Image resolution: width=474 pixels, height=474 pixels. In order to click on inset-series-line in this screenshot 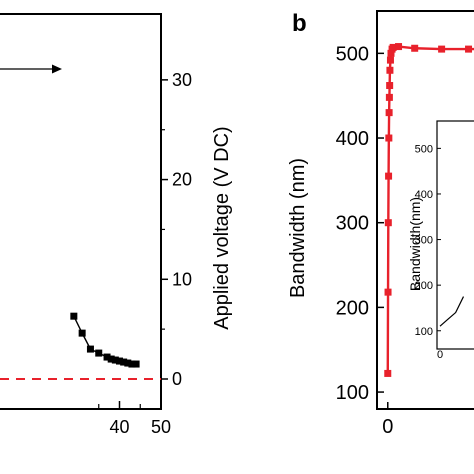, I will do `click(452, 311)`.